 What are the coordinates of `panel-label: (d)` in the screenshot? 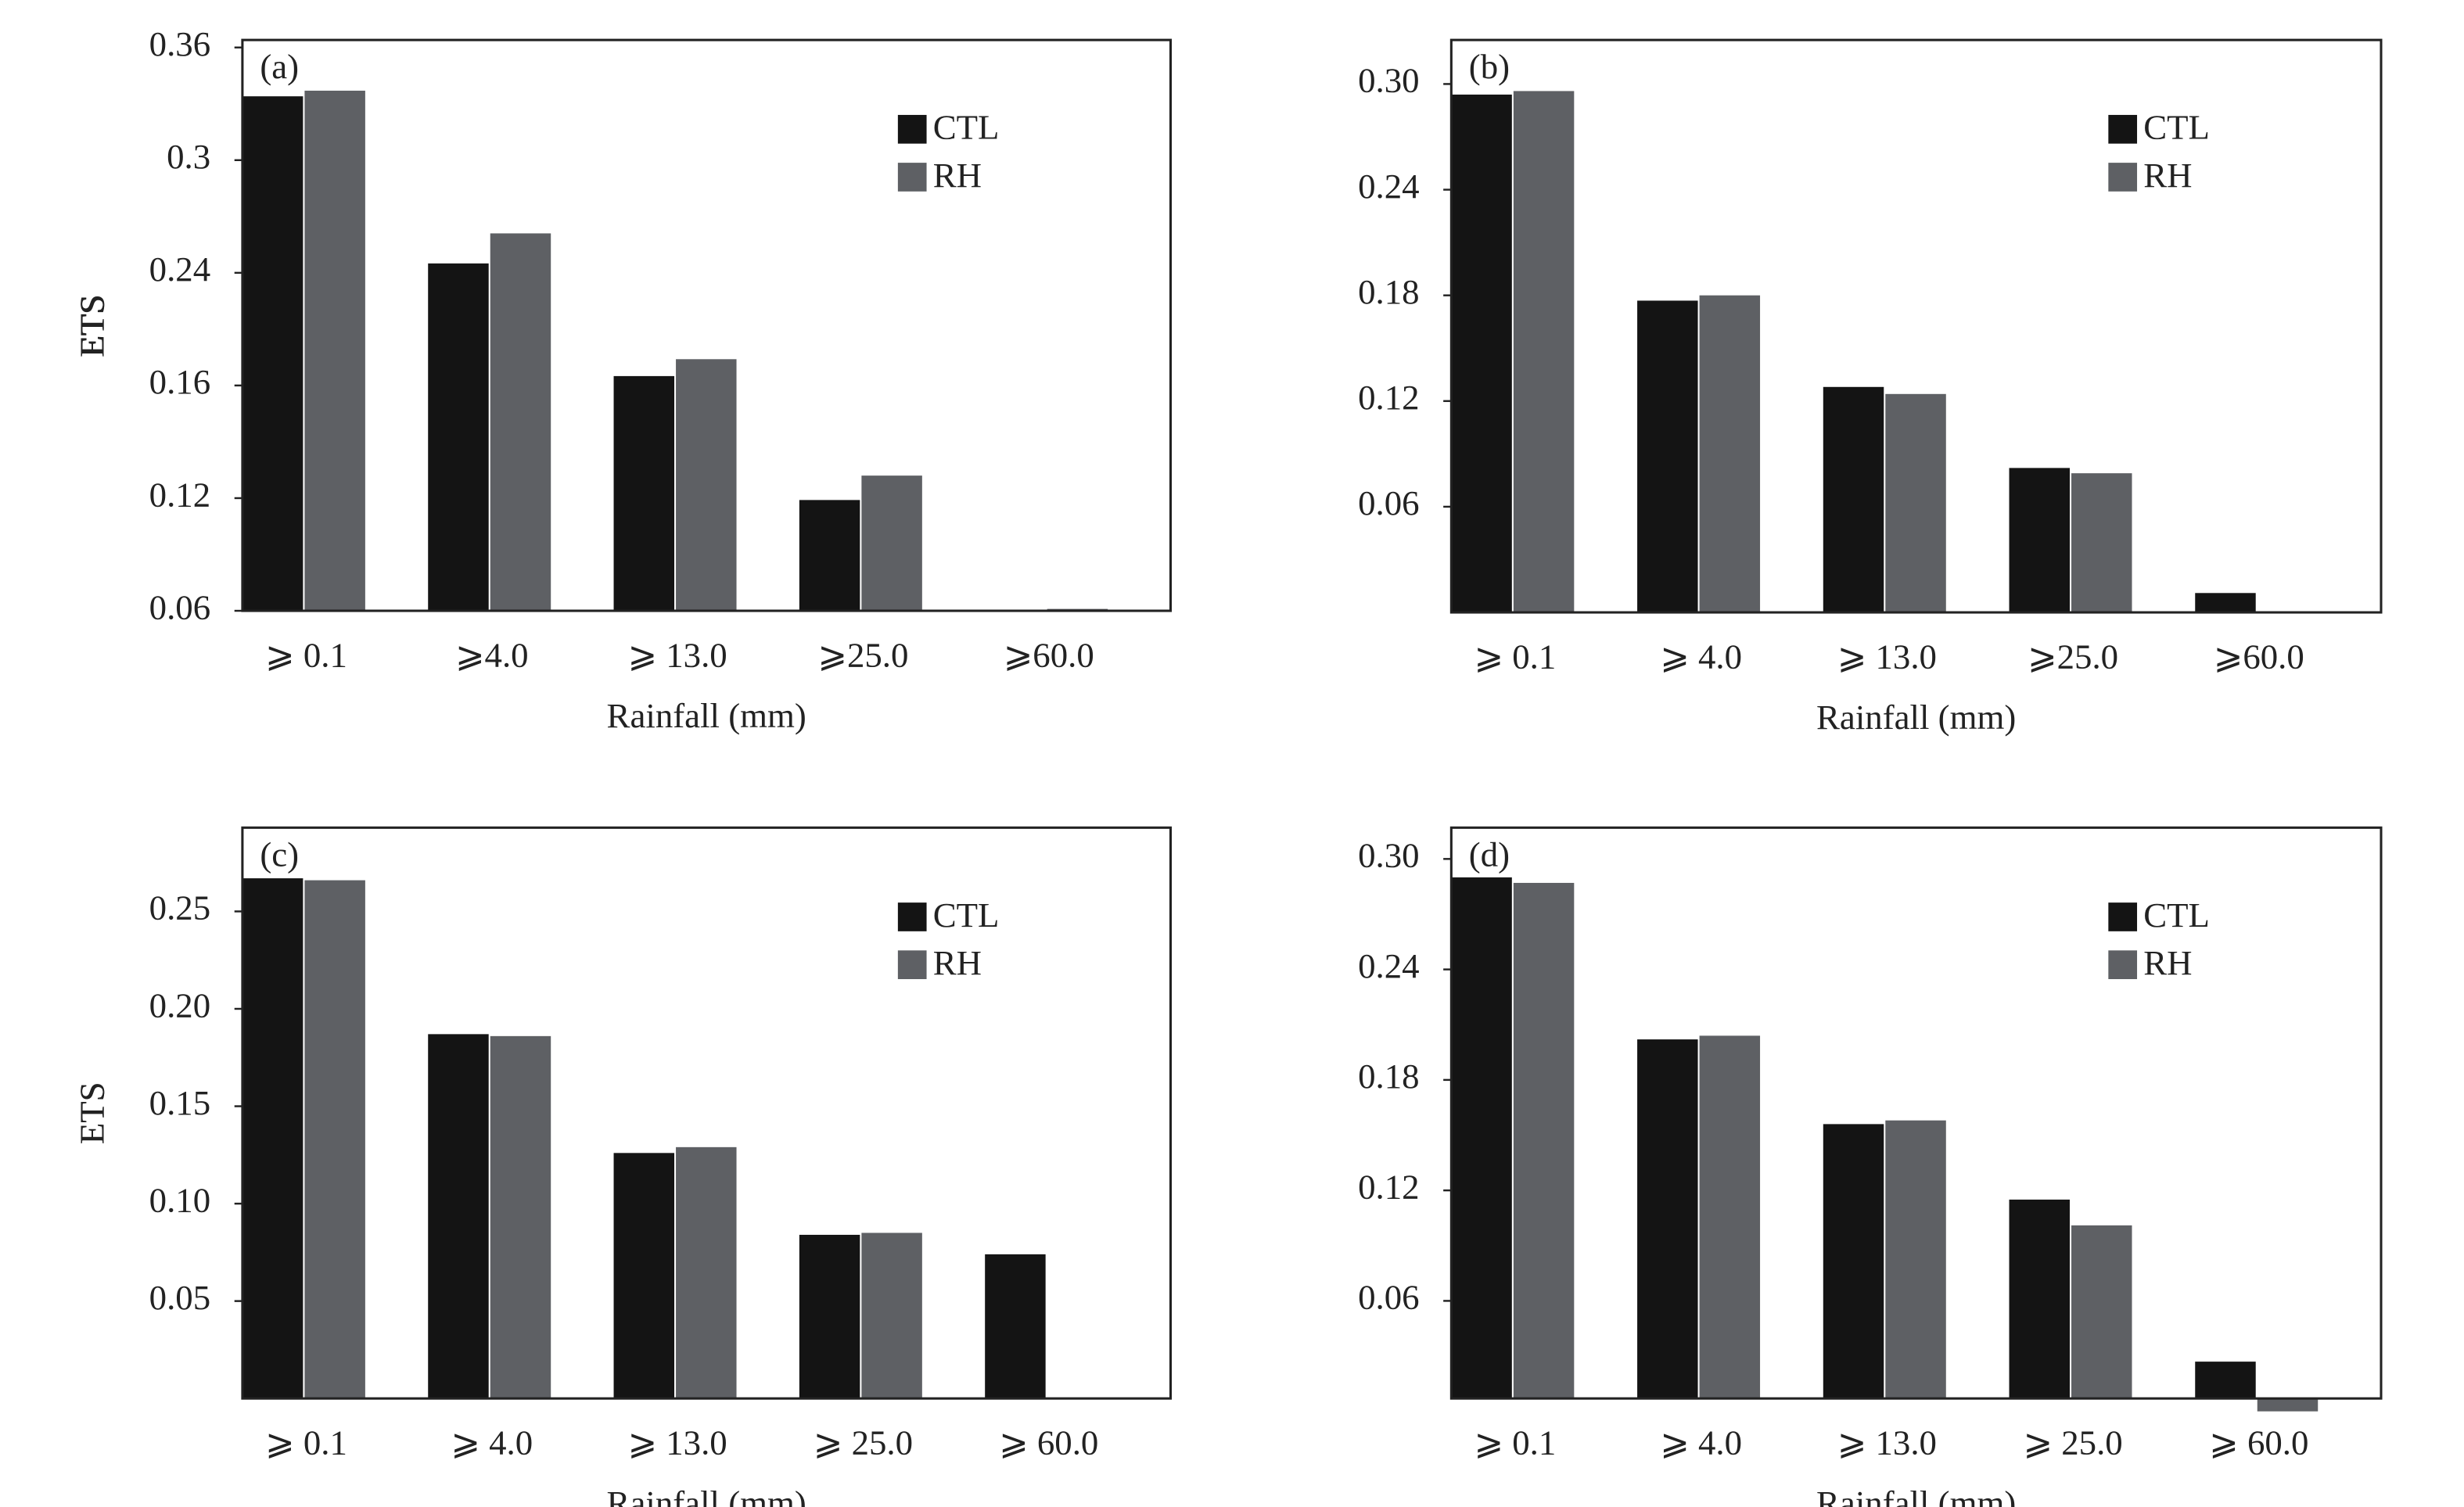 It's located at (1489, 854).